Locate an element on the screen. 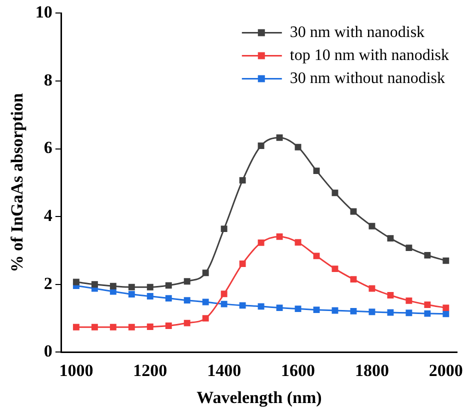 The image size is (469, 417). y-tick-label: 10 is located at coordinates (43, 12).